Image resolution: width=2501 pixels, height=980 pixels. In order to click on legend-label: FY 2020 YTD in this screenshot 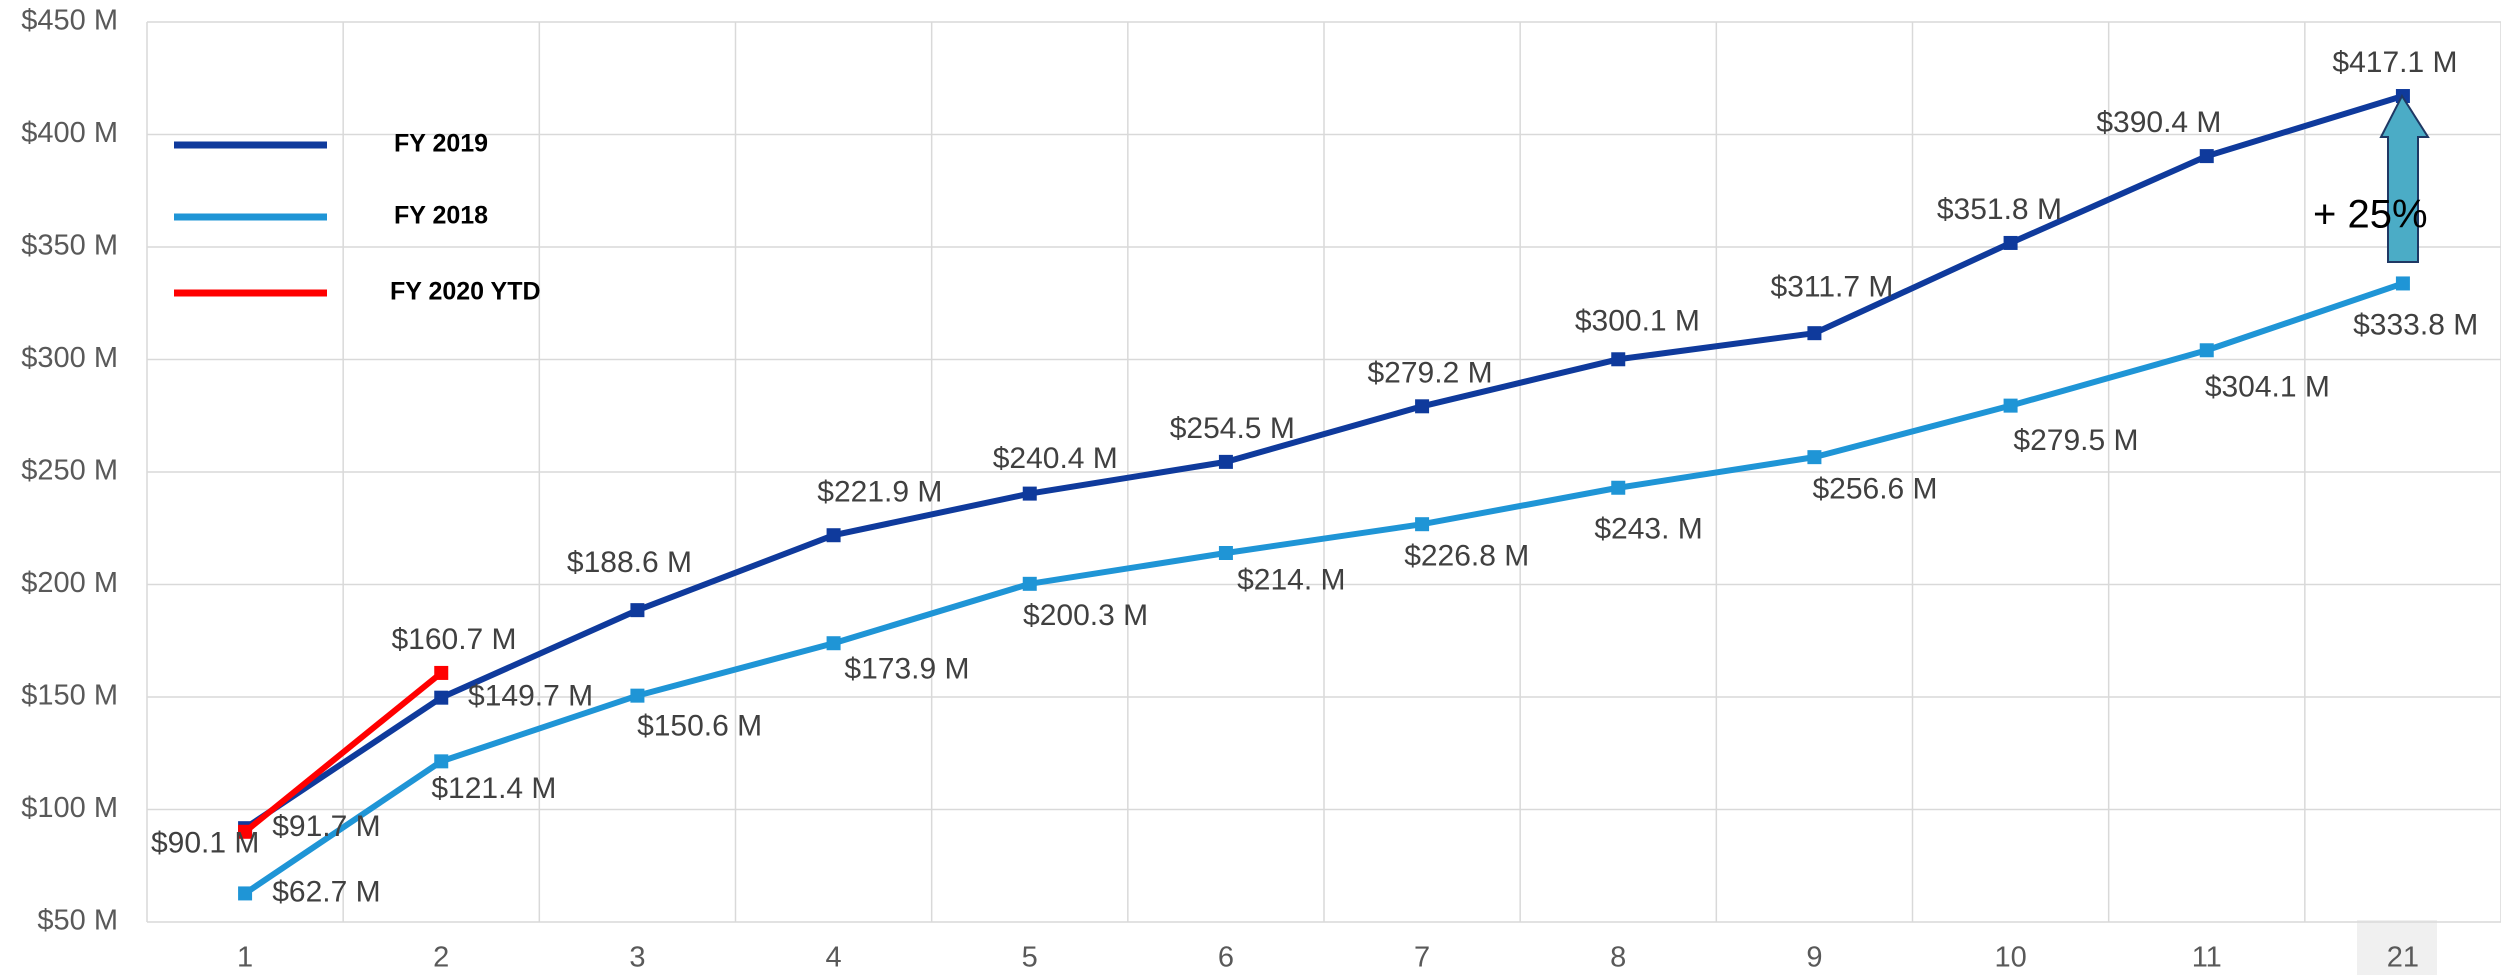, I will do `click(465, 292)`.